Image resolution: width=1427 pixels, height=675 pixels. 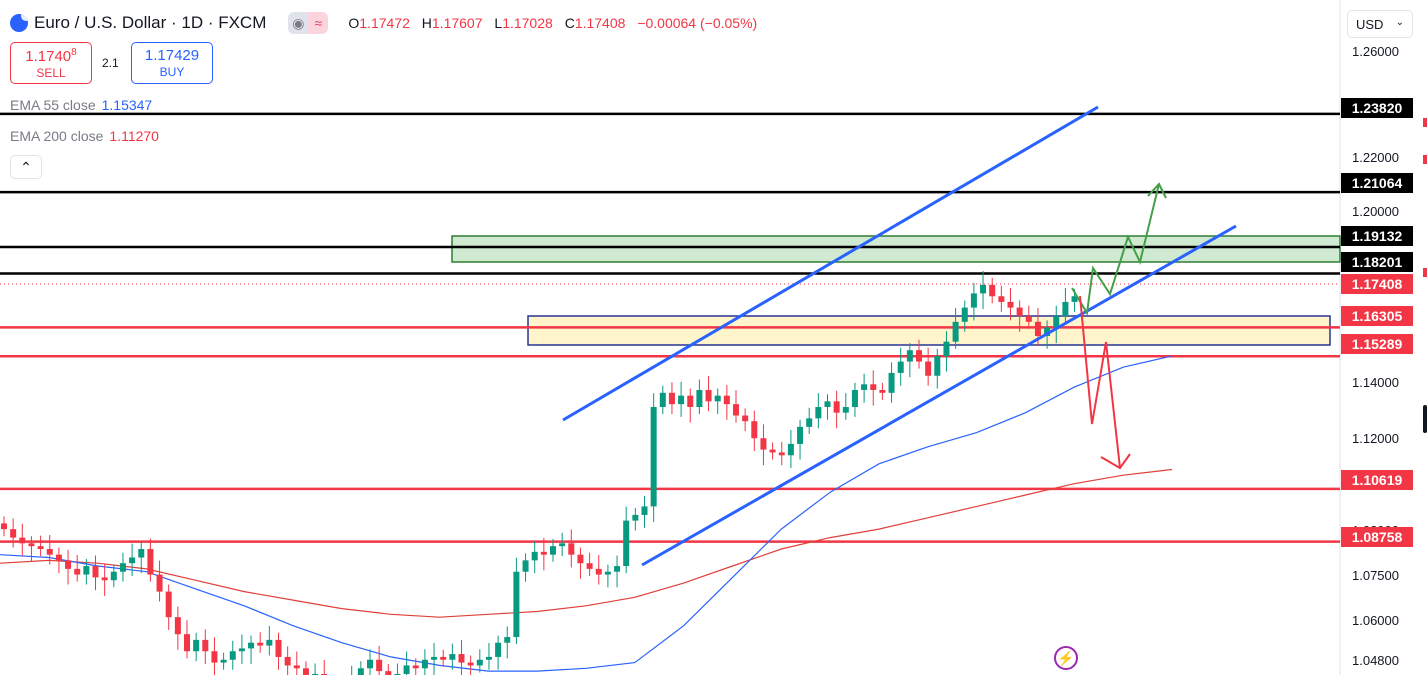 I want to click on price-label: 1.08758, so click(x=1377, y=537).